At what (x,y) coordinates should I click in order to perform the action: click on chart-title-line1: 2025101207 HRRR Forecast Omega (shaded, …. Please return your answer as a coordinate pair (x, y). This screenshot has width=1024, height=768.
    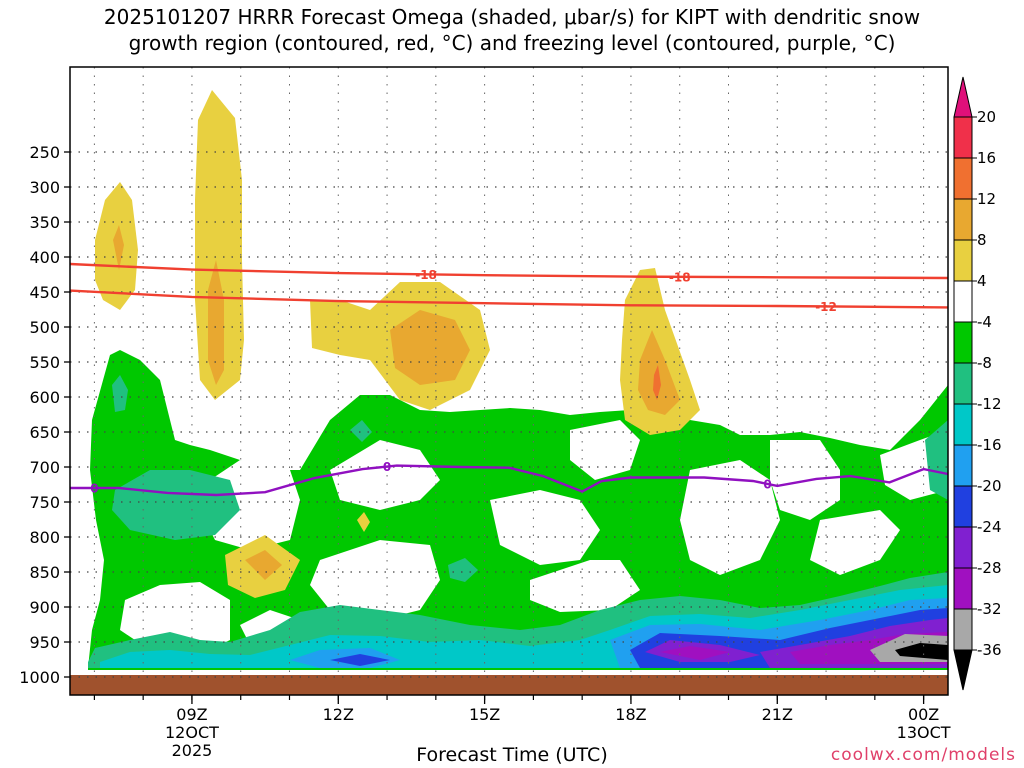
    Looking at the image, I should click on (512, 17).